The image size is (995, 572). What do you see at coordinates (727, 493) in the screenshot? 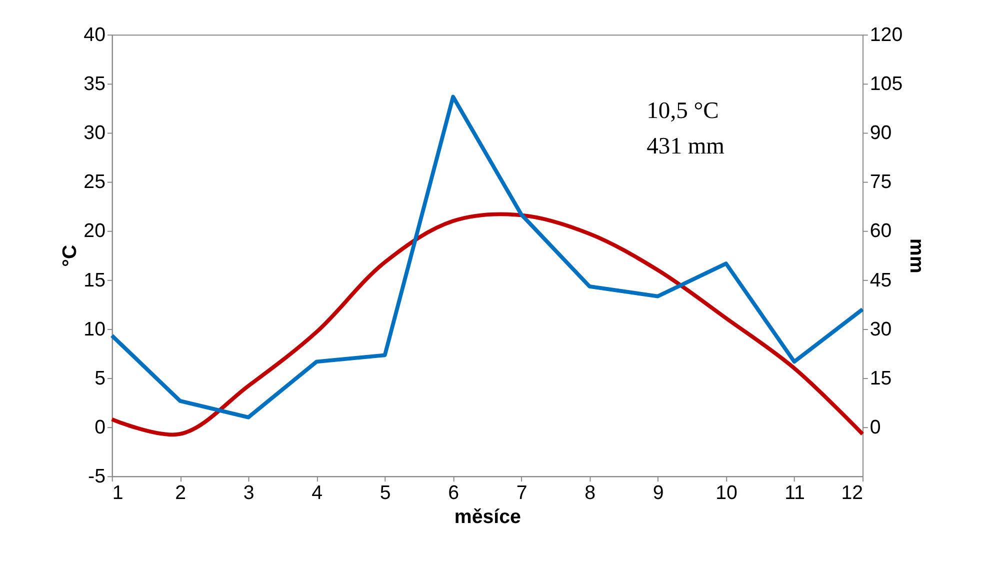
I see `x-tick-label: 10` at bounding box center [727, 493].